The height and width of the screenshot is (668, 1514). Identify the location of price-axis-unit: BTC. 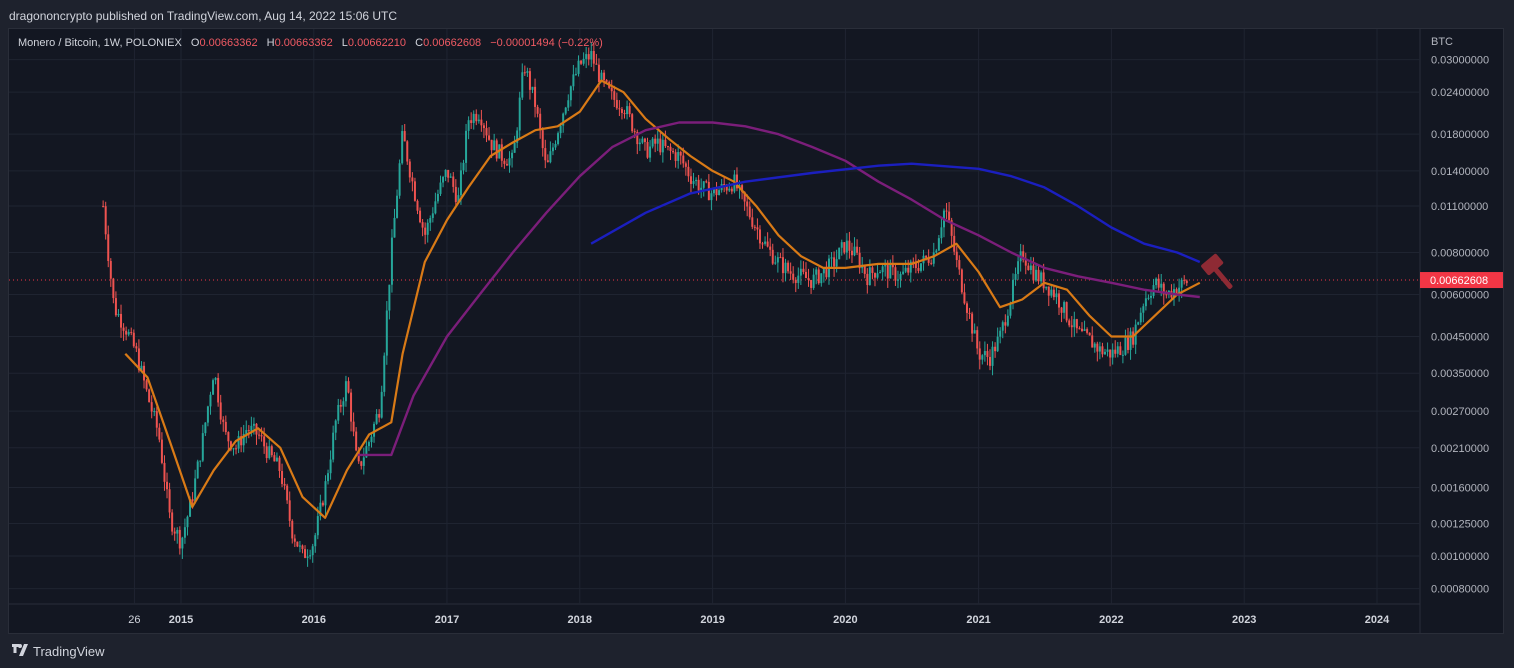
(1442, 42).